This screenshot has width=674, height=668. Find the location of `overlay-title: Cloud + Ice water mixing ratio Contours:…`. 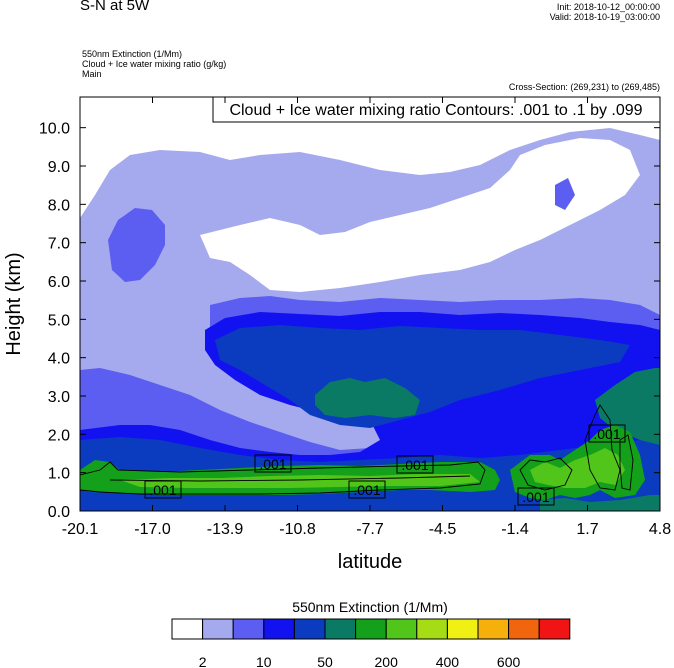

overlay-title: Cloud + Ice water mixing ratio Contours:… is located at coordinates (435, 110).